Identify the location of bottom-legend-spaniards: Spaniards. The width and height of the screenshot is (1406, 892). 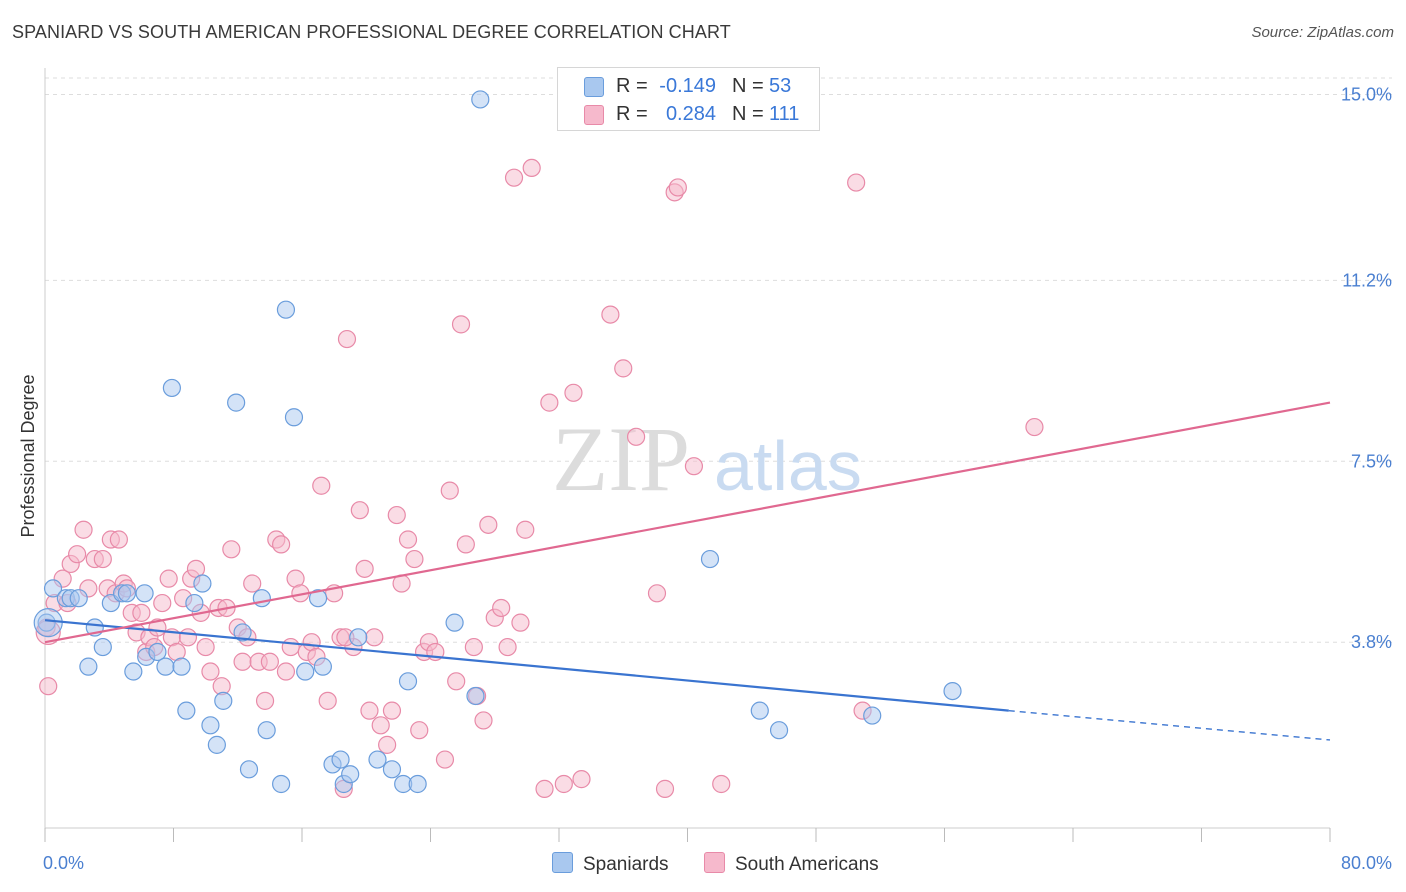
(610, 864).